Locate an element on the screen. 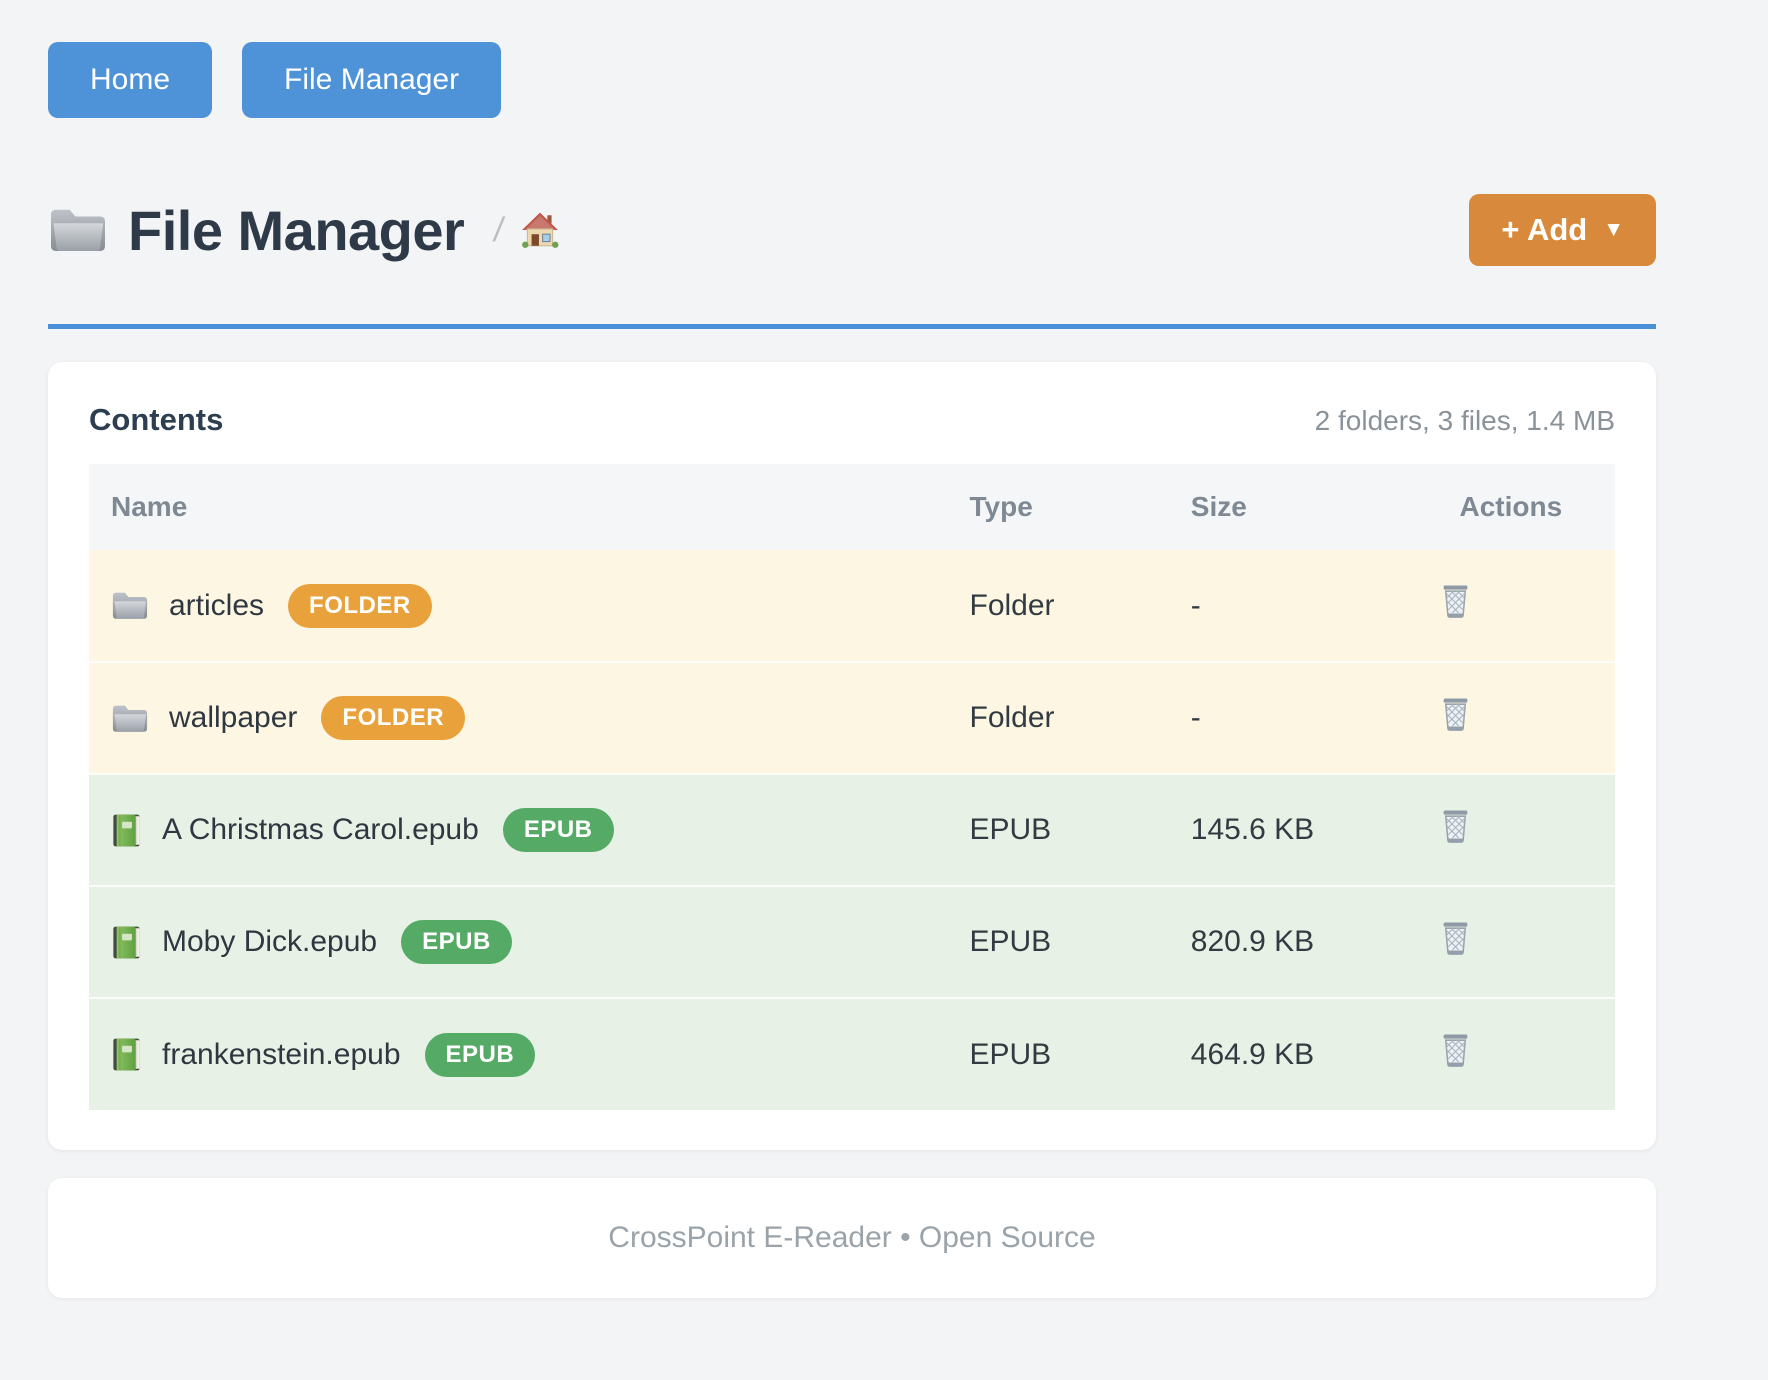 Image resolution: width=1768 pixels, height=1380 pixels. column-header-size: Size is located at coordinates (1315, 507).